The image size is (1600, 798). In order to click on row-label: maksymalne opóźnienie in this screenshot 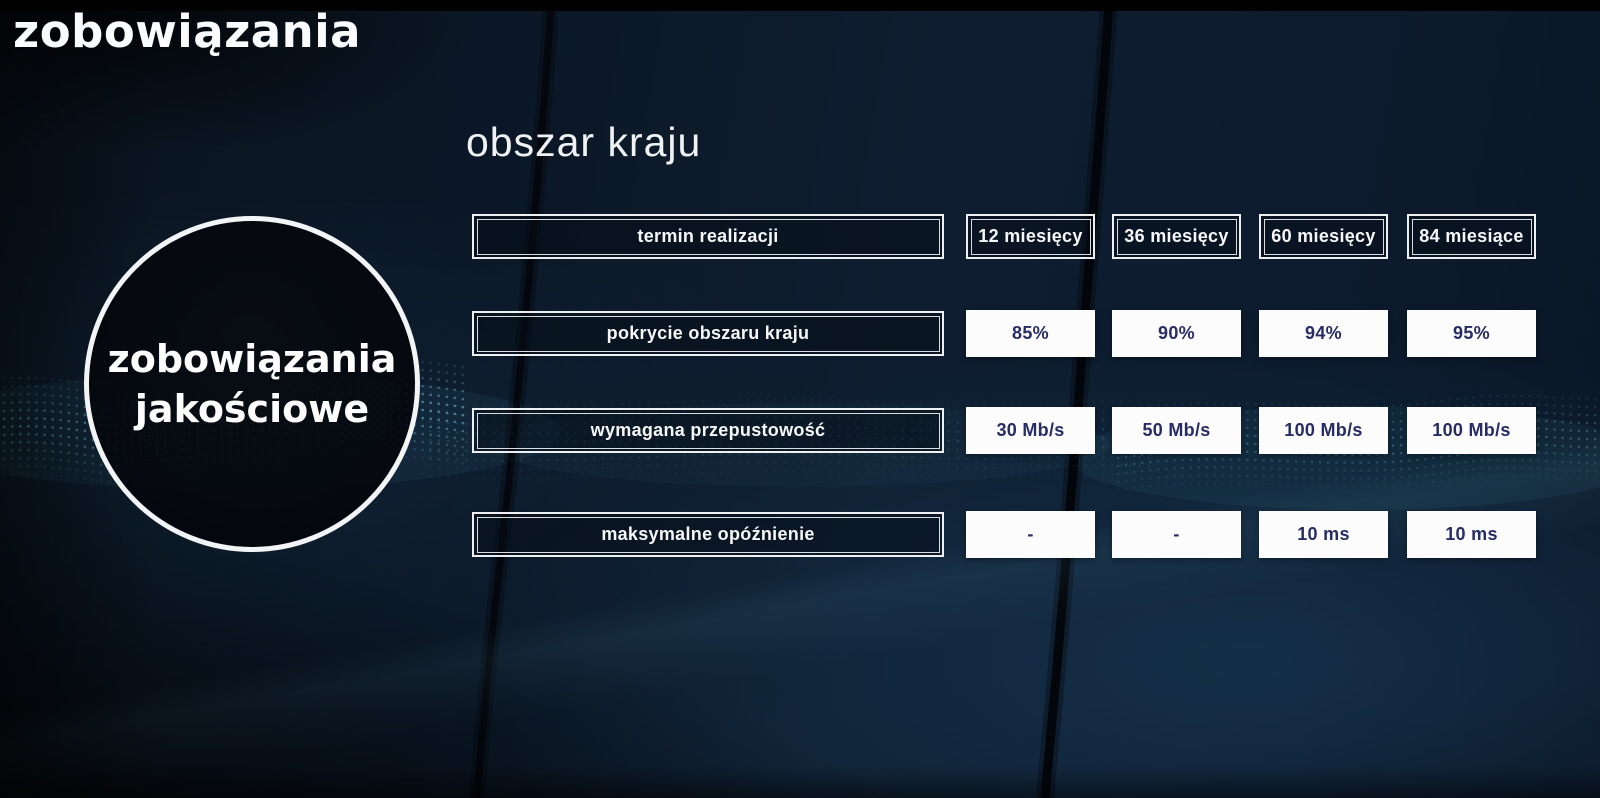, I will do `click(708, 534)`.